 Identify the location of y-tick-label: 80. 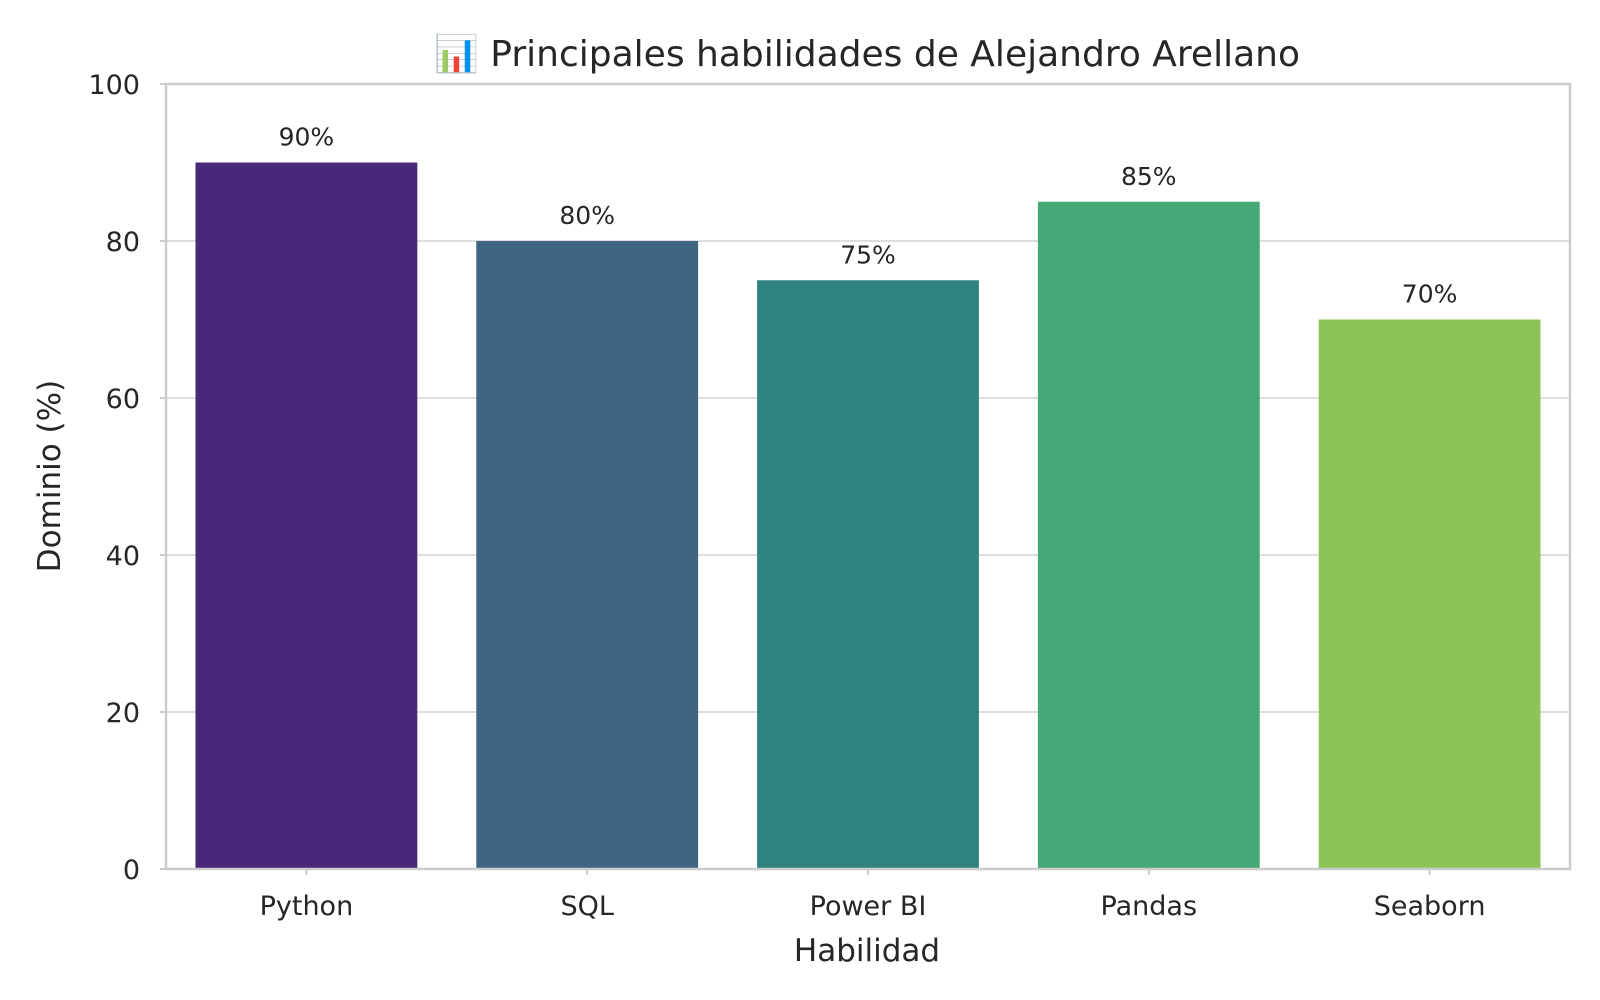
(123, 242).